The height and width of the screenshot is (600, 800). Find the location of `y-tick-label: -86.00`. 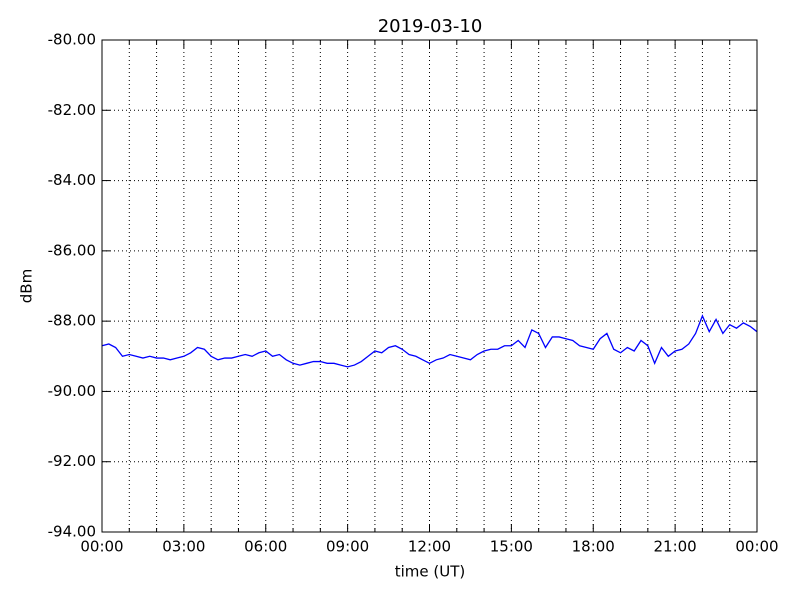

y-tick-label: -86.00 is located at coordinates (72, 250).